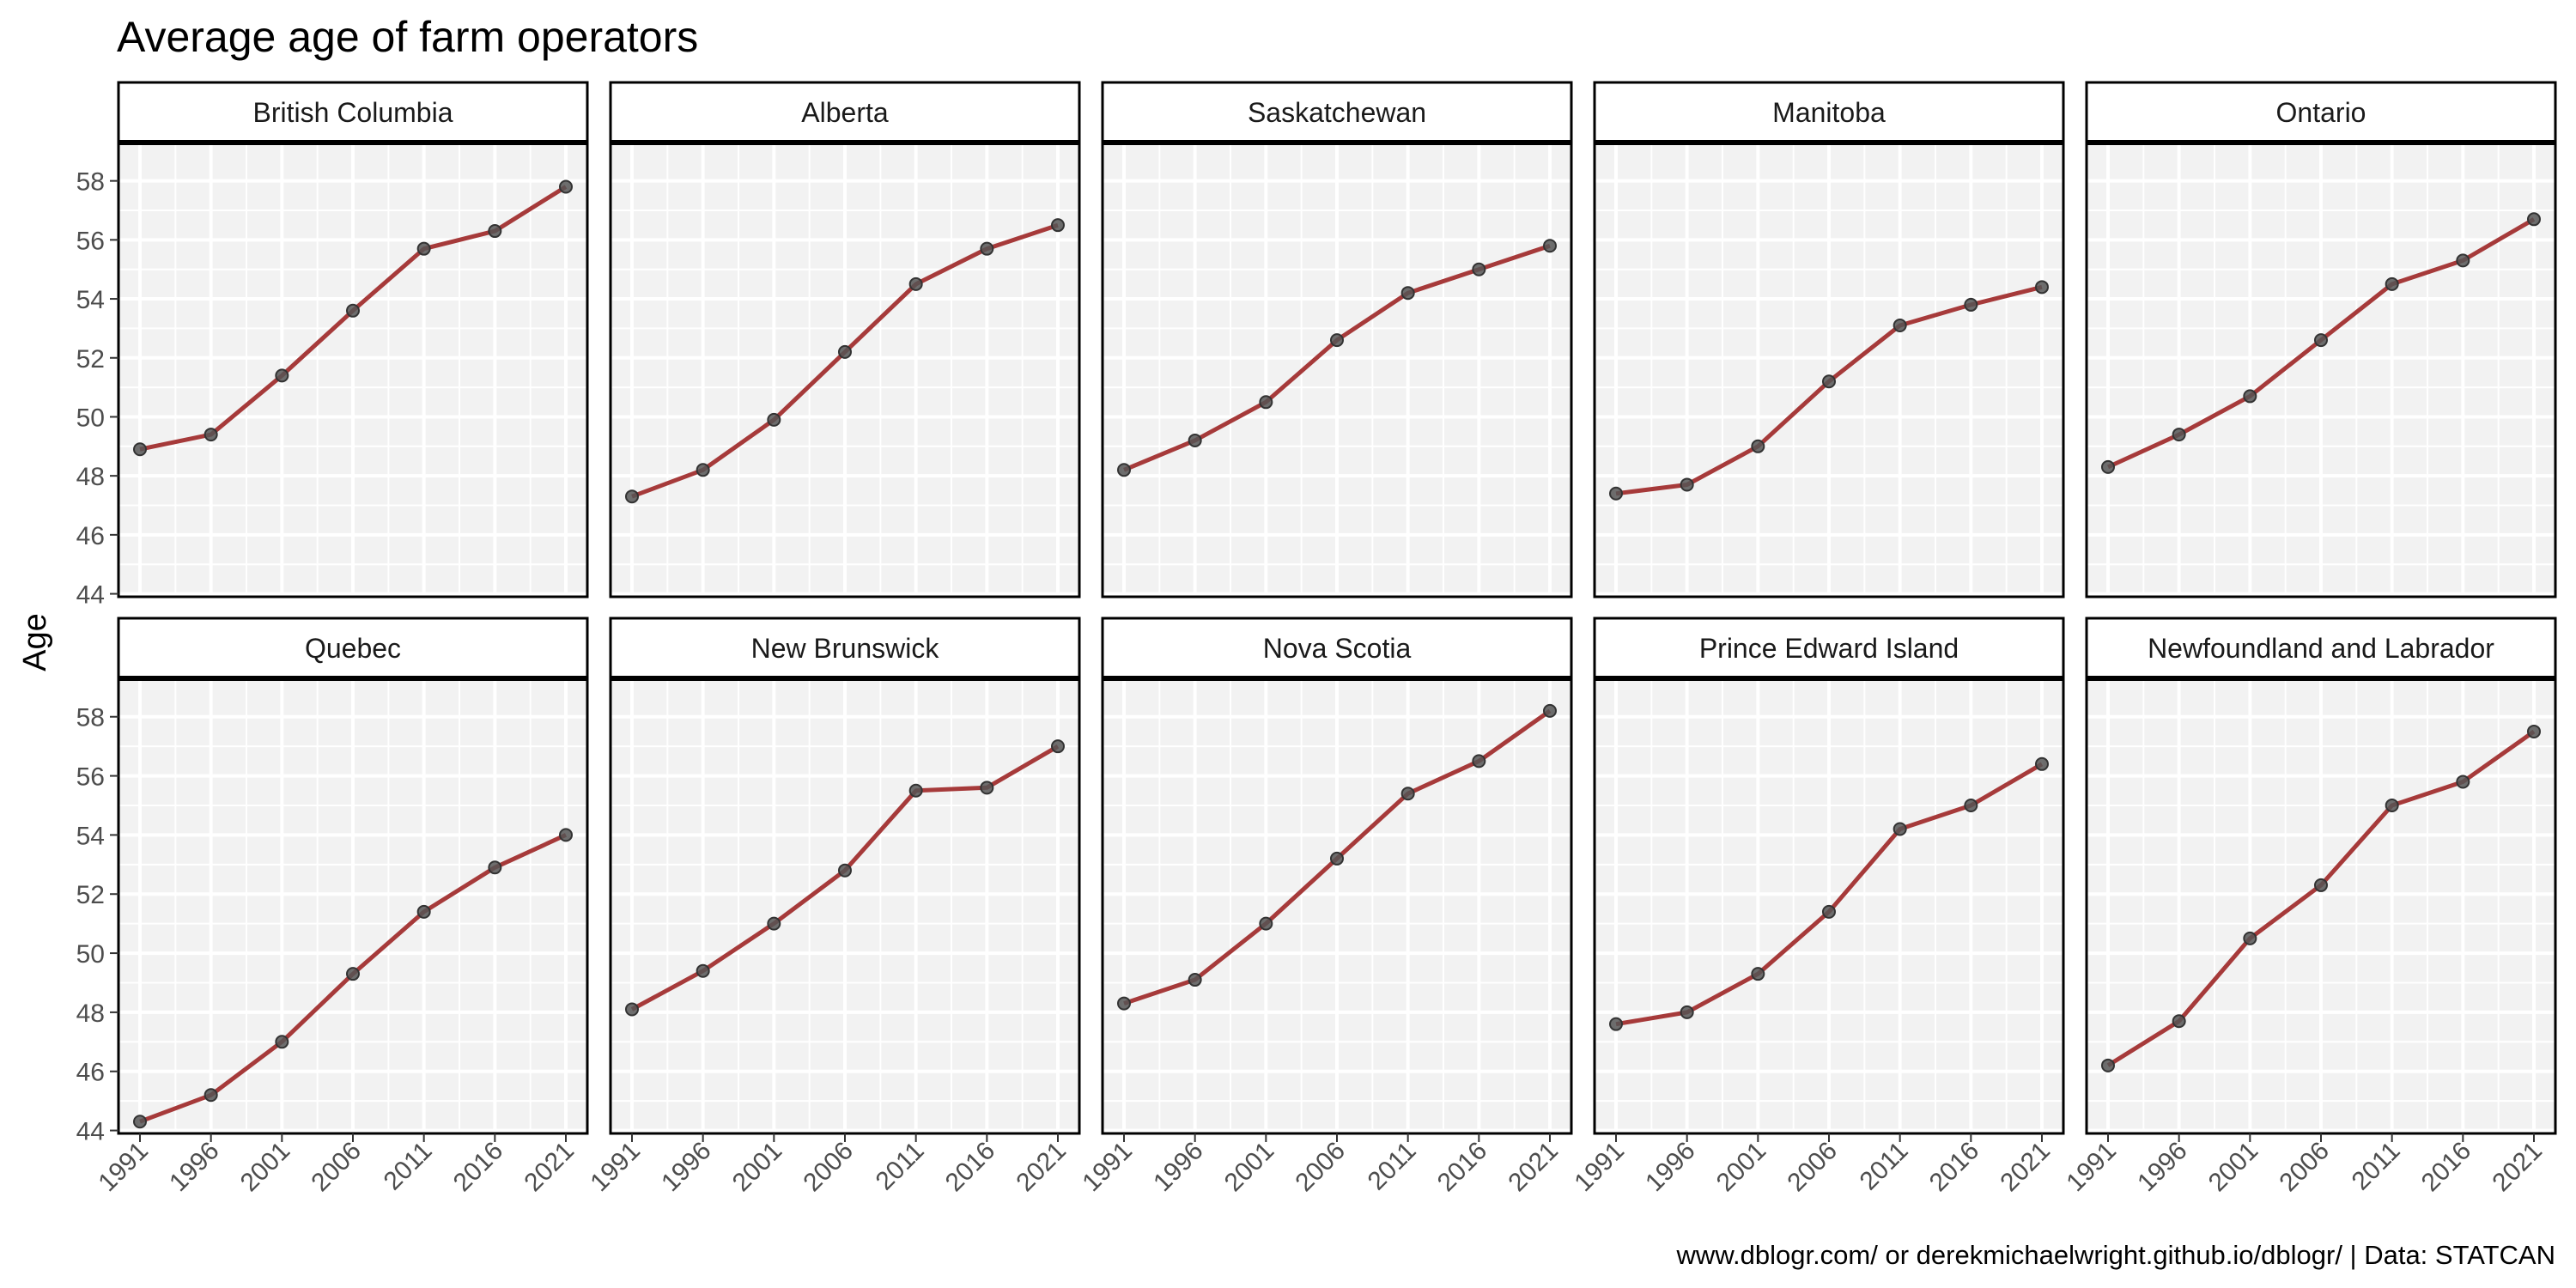  I want to click on strip-label: Ontario, so click(2321, 112).